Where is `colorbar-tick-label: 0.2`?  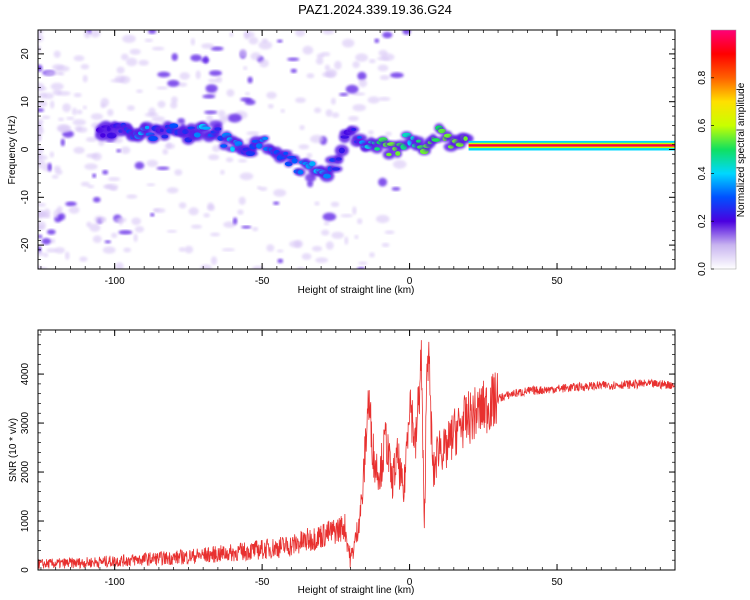 colorbar-tick-label: 0.2 is located at coordinates (702, 221).